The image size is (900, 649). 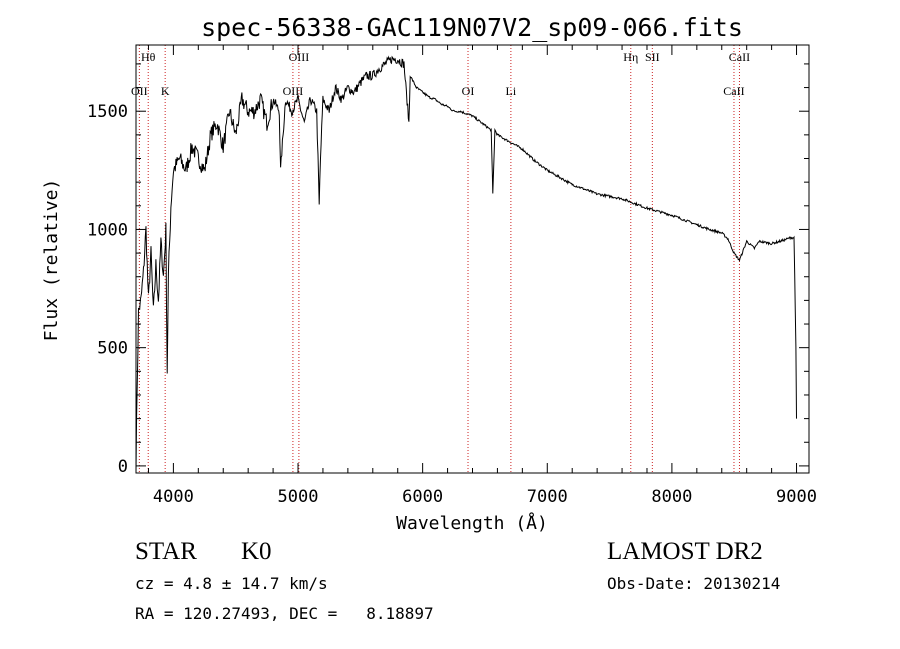 What do you see at coordinates (256, 551) in the screenshot?
I see `object-subclass: K0` at bounding box center [256, 551].